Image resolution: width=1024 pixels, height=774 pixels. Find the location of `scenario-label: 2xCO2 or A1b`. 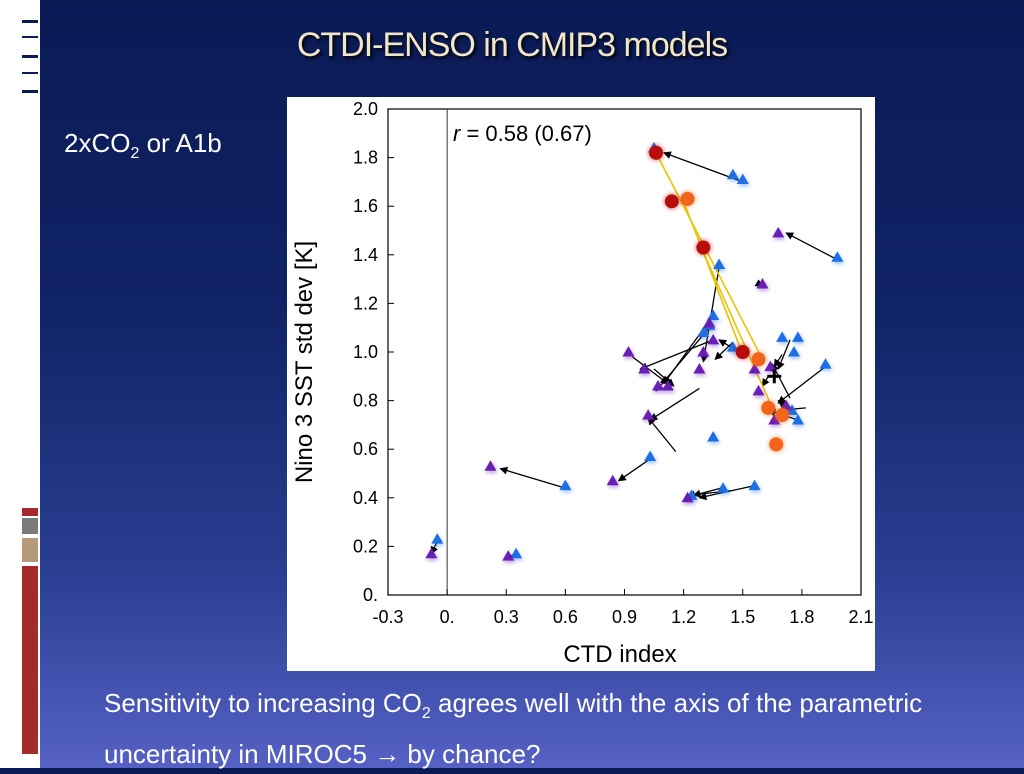

scenario-label: 2xCO2 or A1b is located at coordinates (143, 145).